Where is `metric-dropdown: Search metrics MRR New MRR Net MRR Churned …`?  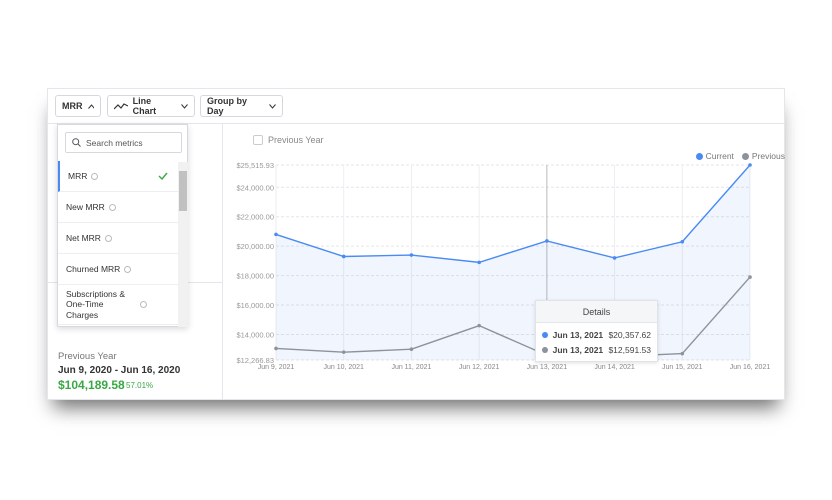 metric-dropdown: Search metrics MRR New MRR Net MRR Churned … is located at coordinates (122, 225).